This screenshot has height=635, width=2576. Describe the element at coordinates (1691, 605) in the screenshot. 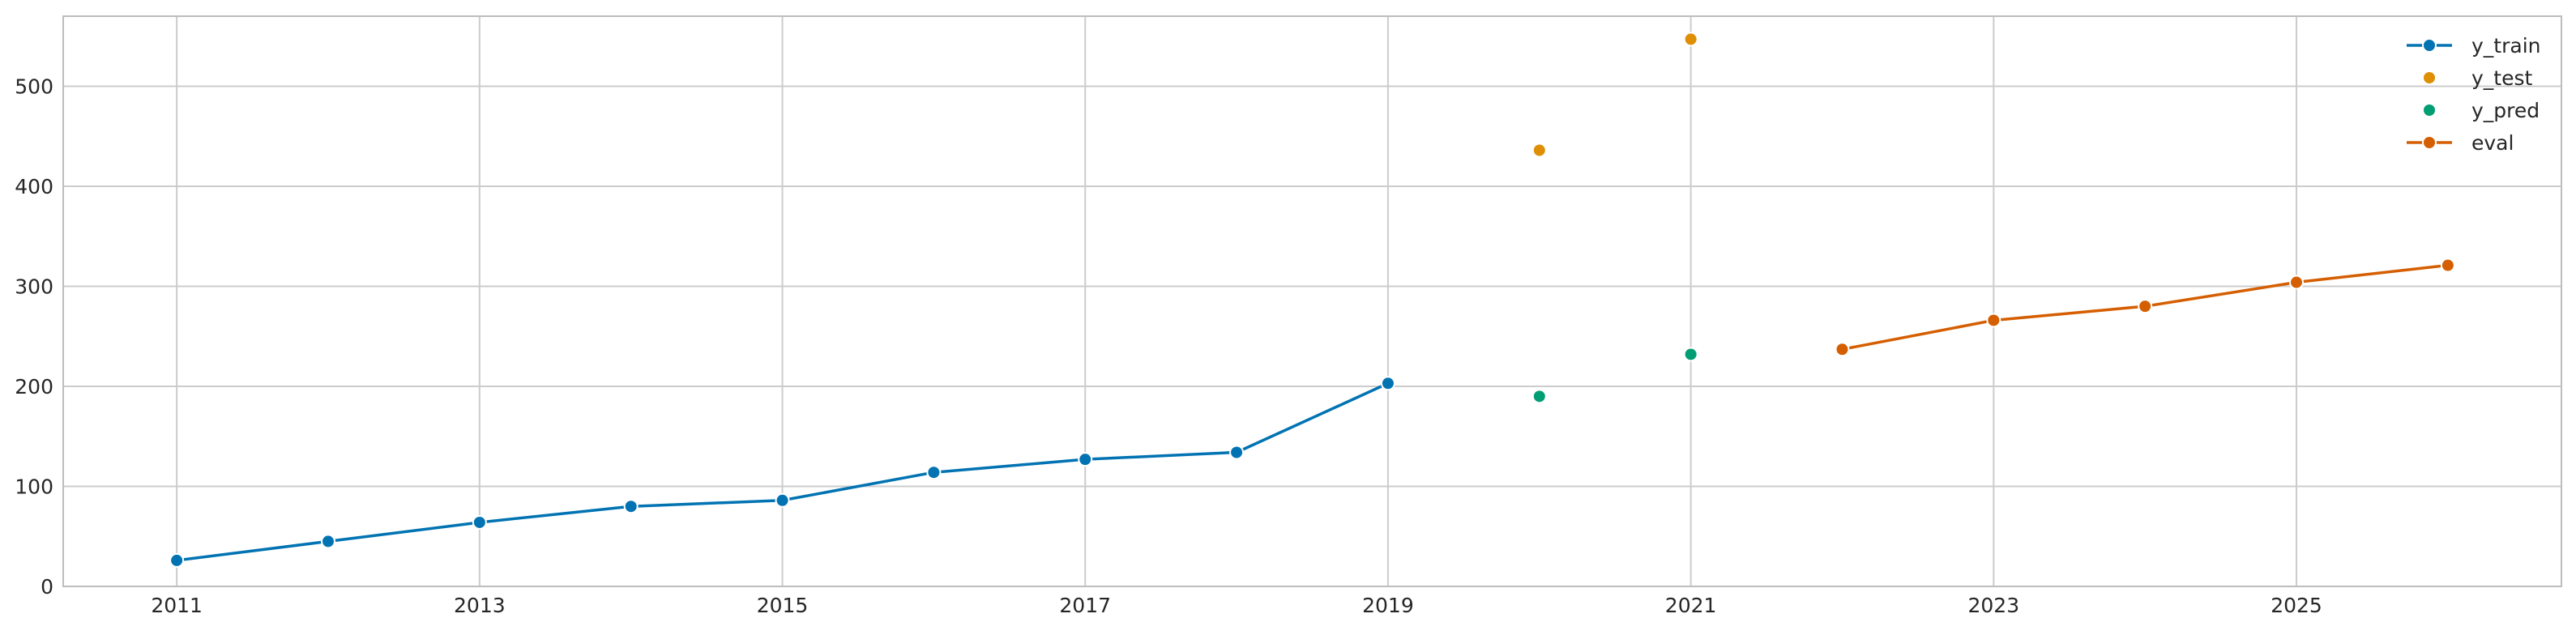

I see `x-tick-label: 2021` at that location.